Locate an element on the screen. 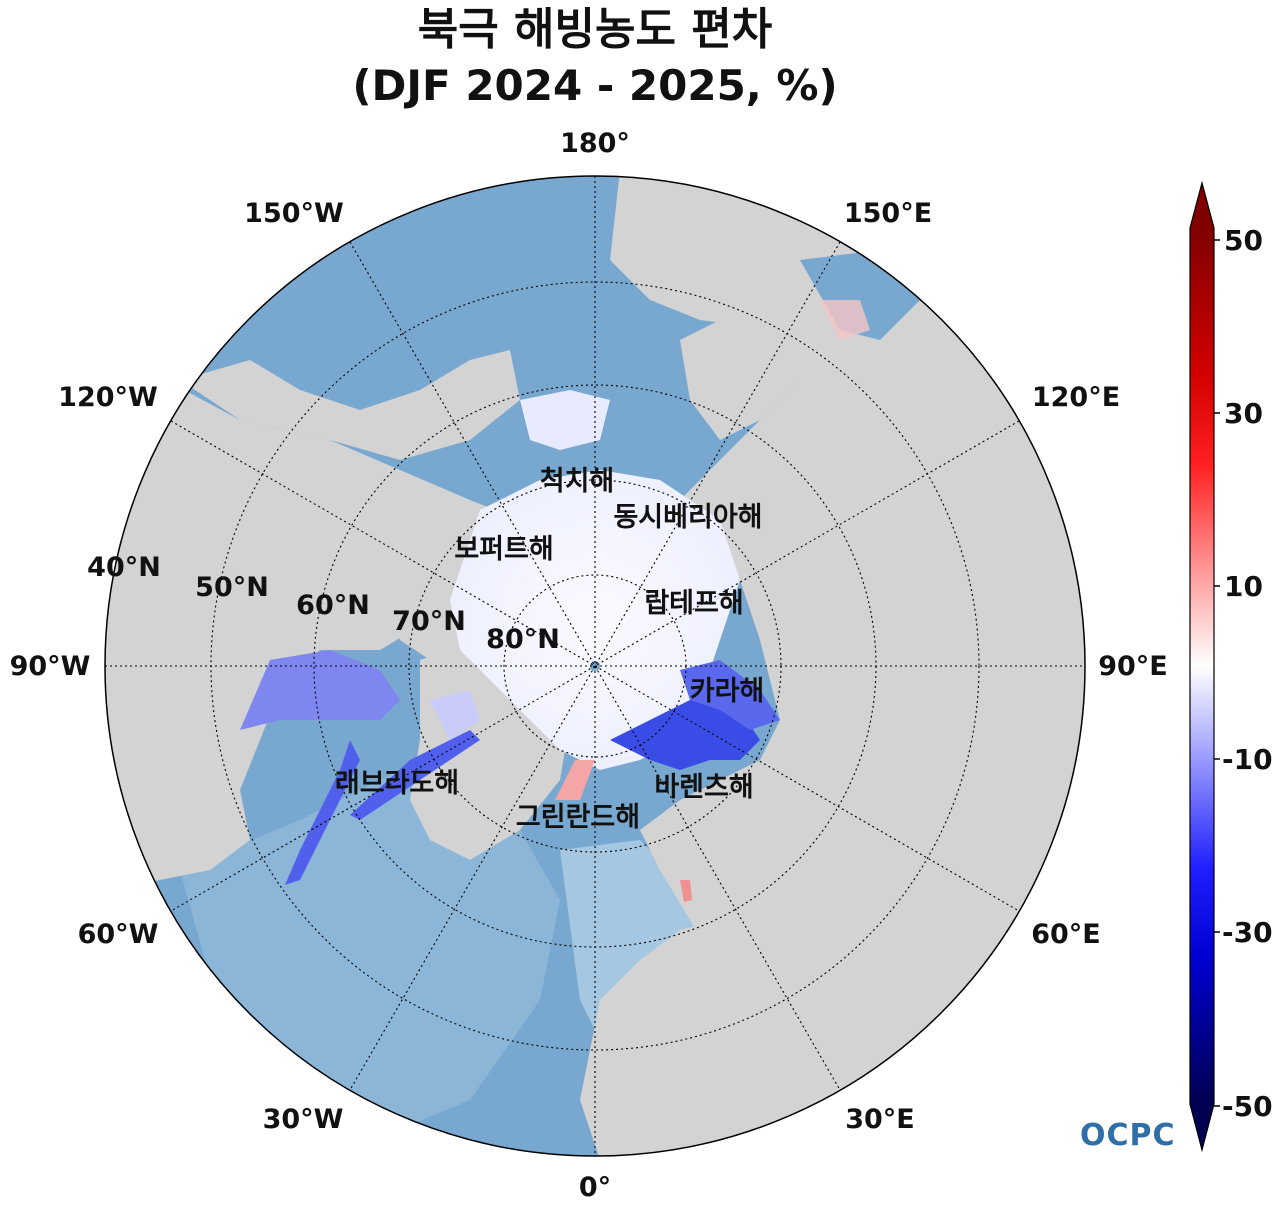 This screenshot has height=1214, width=1282. lon-label-90w: 90°W is located at coordinates (50, 666).